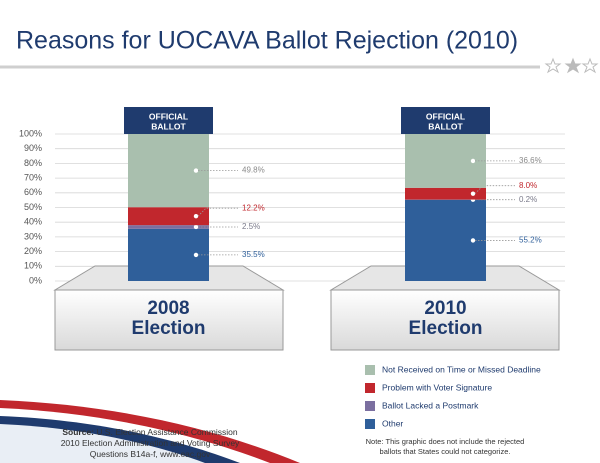 The width and height of the screenshot is (600, 463). Describe the element at coordinates (253, 254) in the screenshot. I see `value-label: 35.5%` at that location.